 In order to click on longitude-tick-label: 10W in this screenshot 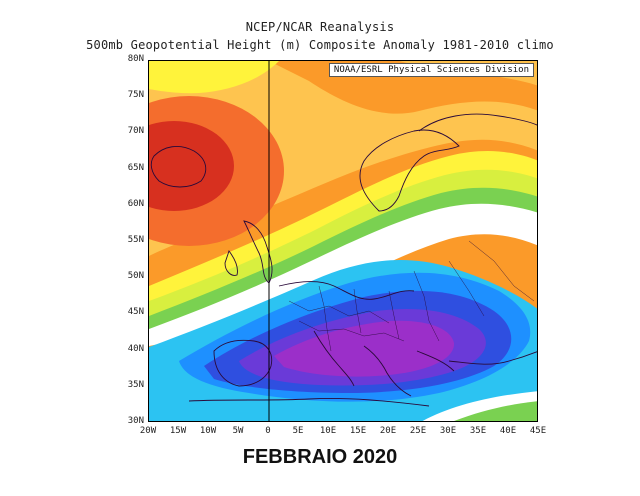, I will do `click(208, 431)`.